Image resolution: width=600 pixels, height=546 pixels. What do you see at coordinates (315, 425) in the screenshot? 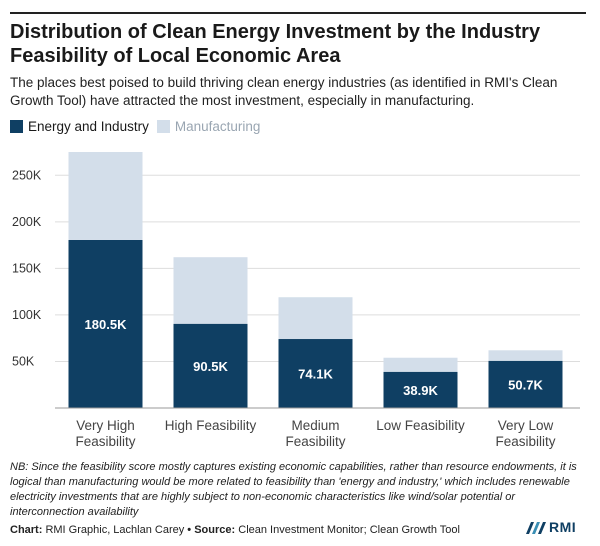
I see `x-tick-label: Medium` at bounding box center [315, 425].